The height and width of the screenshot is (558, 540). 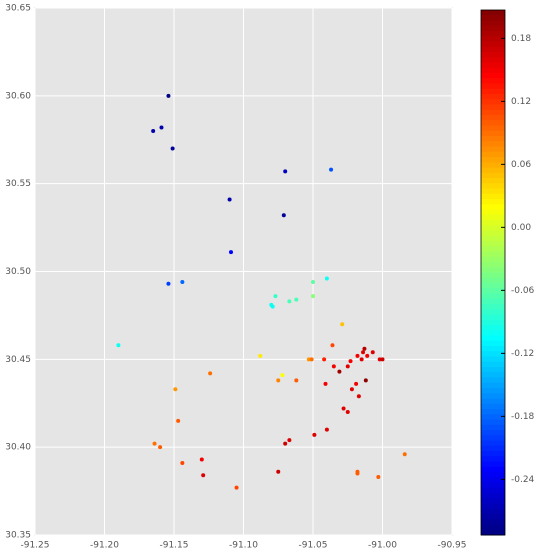 What do you see at coordinates (521, 102) in the screenshot?
I see `colorbar-tick-label: 0.12` at bounding box center [521, 102].